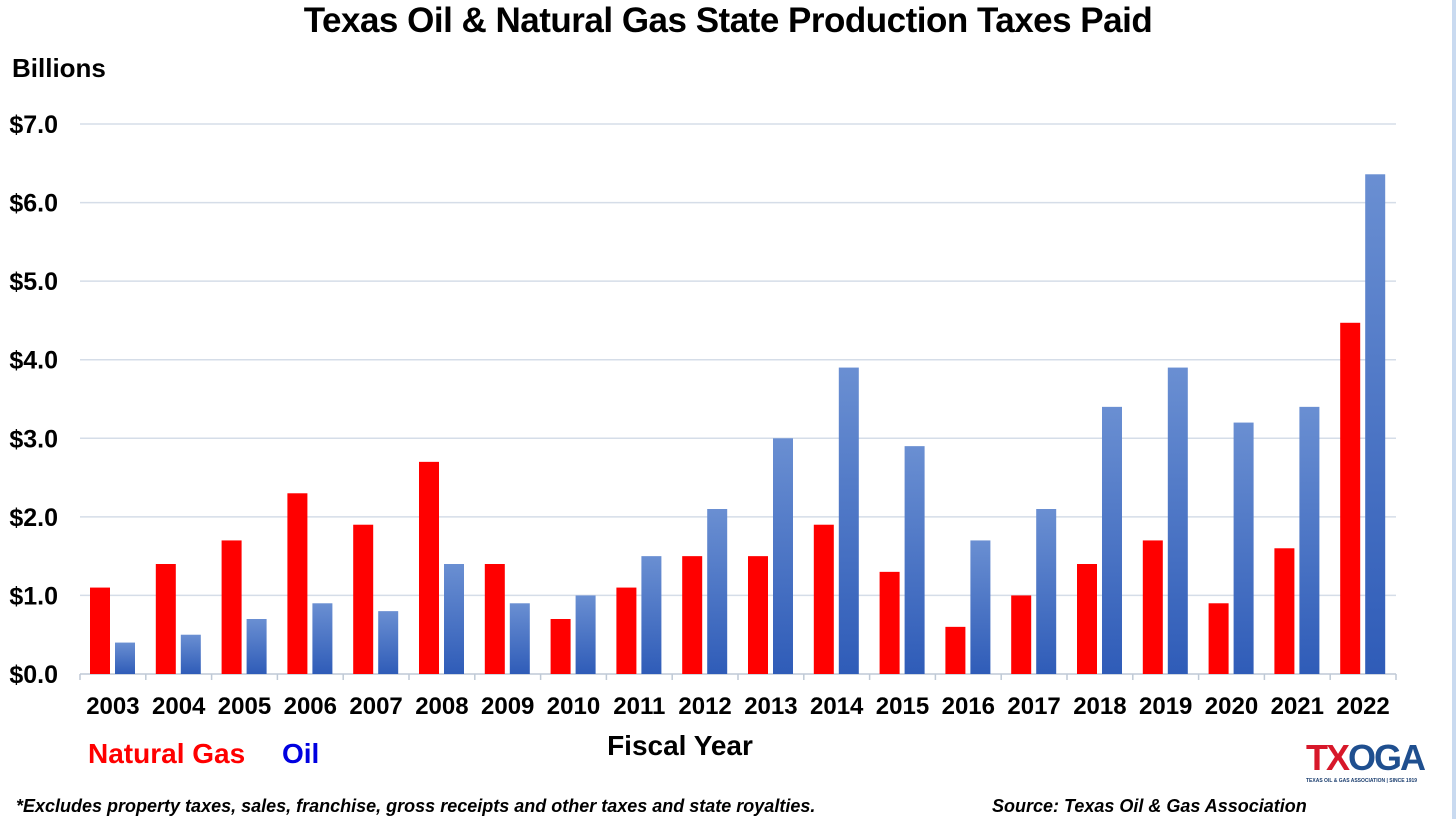 This screenshot has height=819, width=1456. I want to click on logo-tx: TX, so click(1328, 757).